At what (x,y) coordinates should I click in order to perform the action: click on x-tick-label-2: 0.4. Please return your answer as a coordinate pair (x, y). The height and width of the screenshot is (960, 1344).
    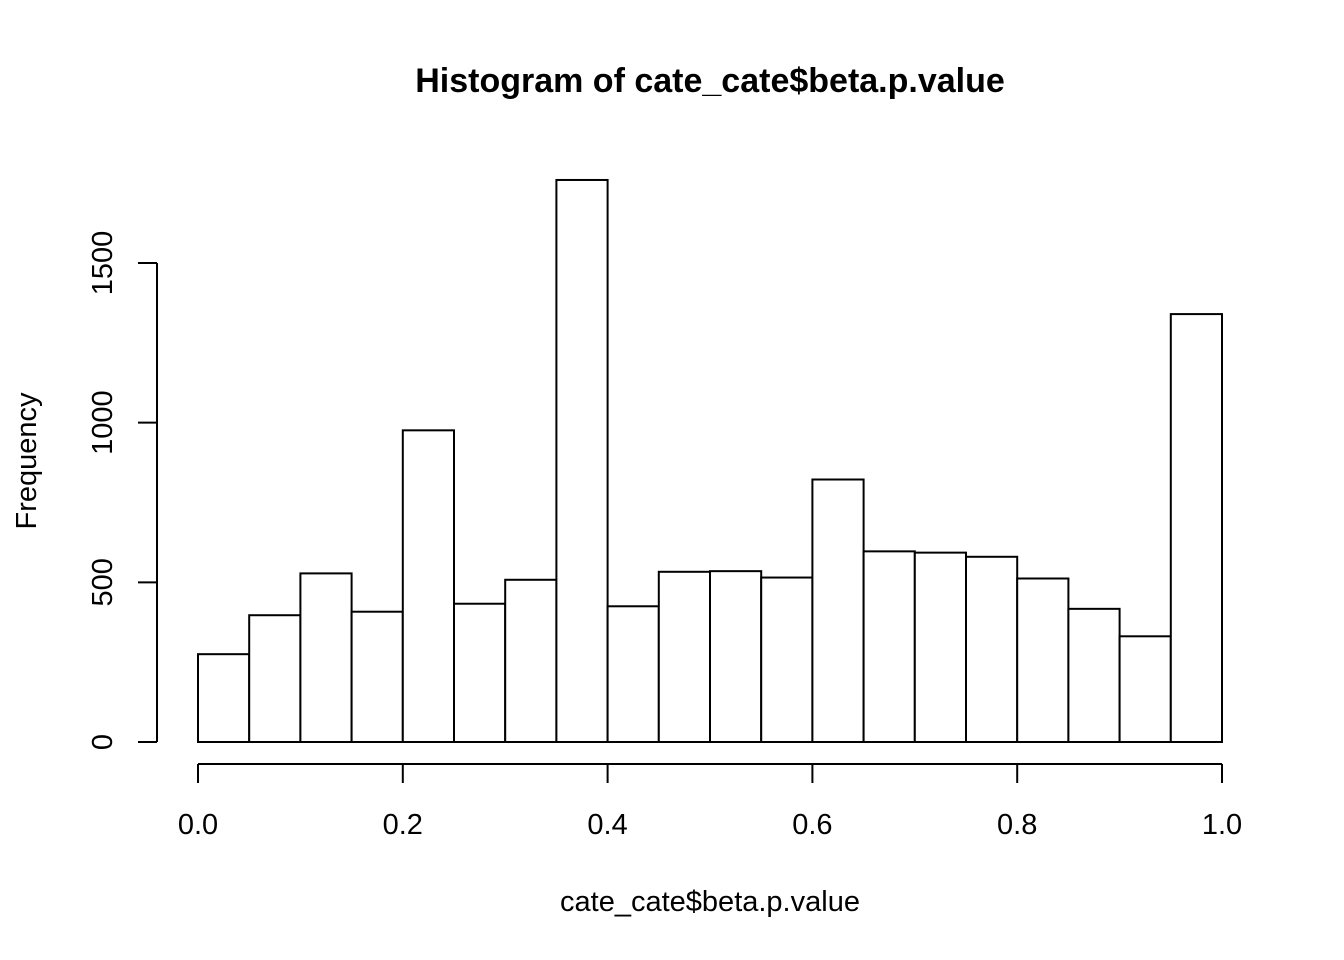
    Looking at the image, I should click on (607, 825).